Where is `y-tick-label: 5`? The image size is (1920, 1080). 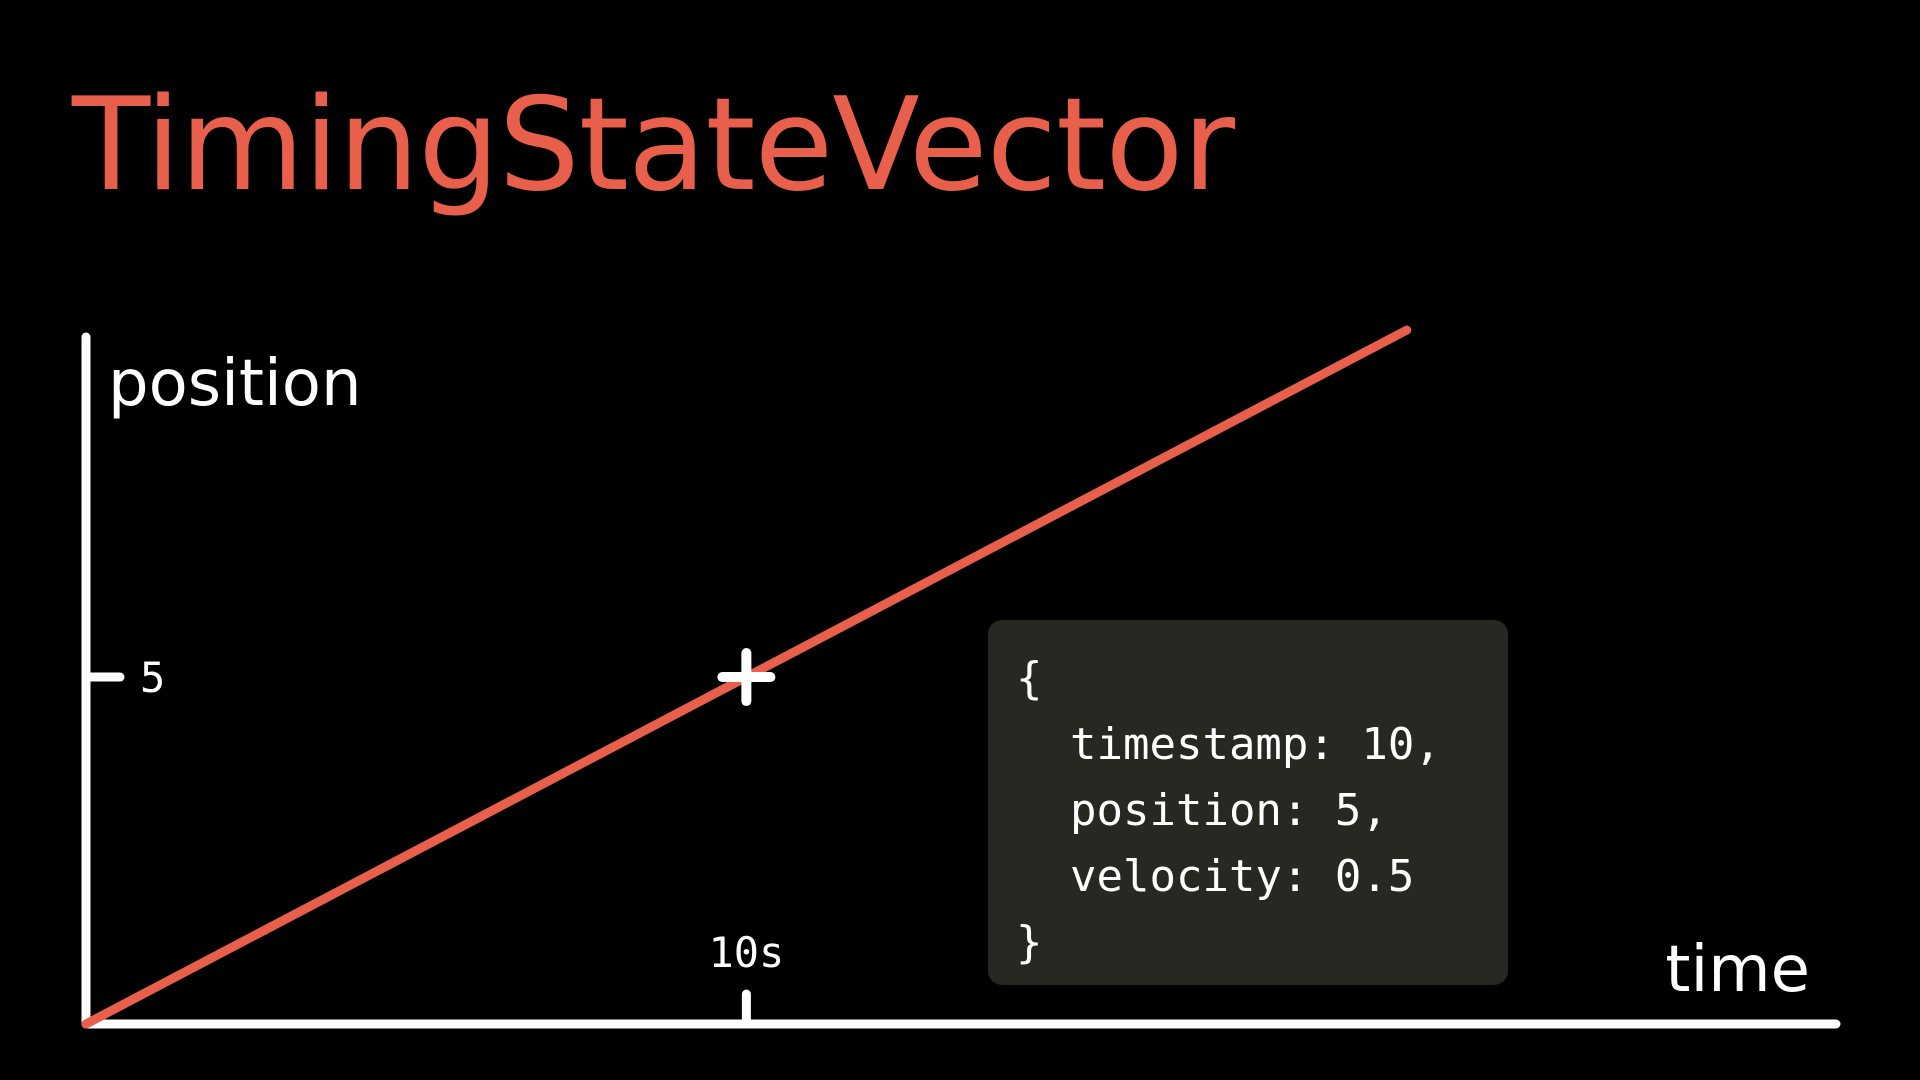 y-tick-label: 5 is located at coordinates (152, 677).